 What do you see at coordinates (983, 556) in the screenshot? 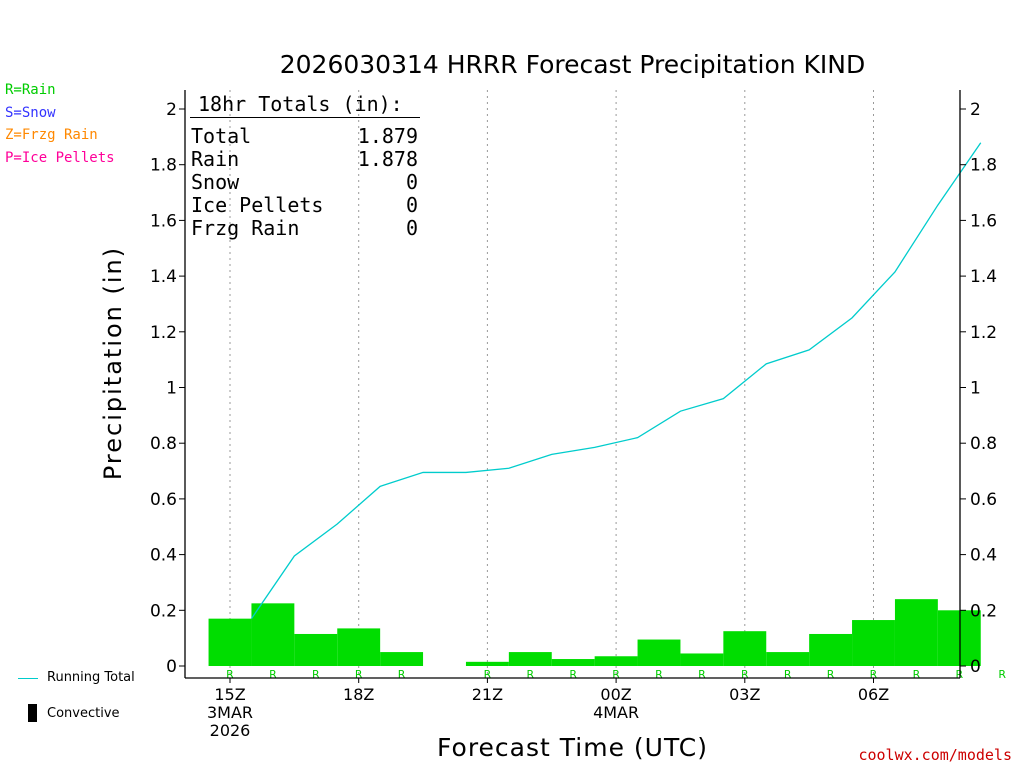
I see `y-tick-label-right: 0.4` at bounding box center [983, 556].